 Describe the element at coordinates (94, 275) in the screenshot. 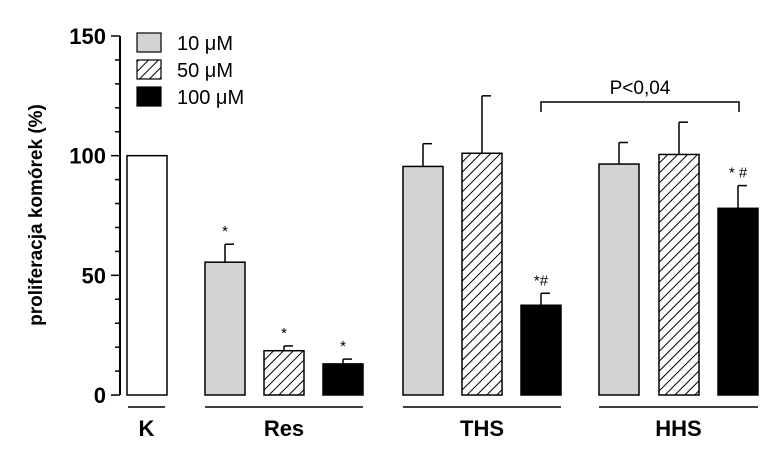

I see `y-tick-label: 50` at that location.